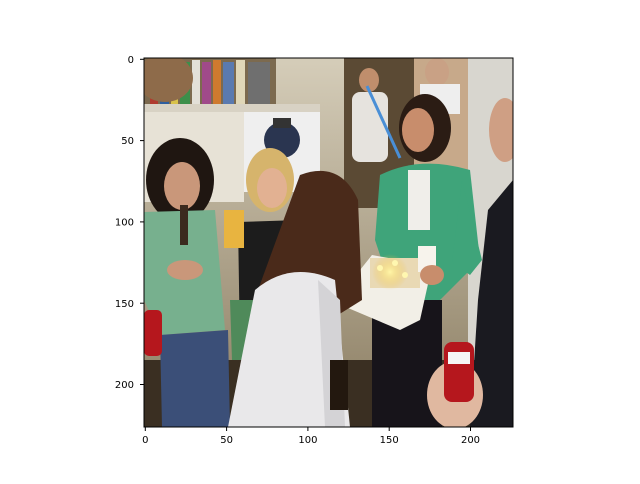 The width and height of the screenshot is (640, 484). Describe the element at coordinates (124, 304) in the screenshot. I see `y-tick-label: 150` at that location.